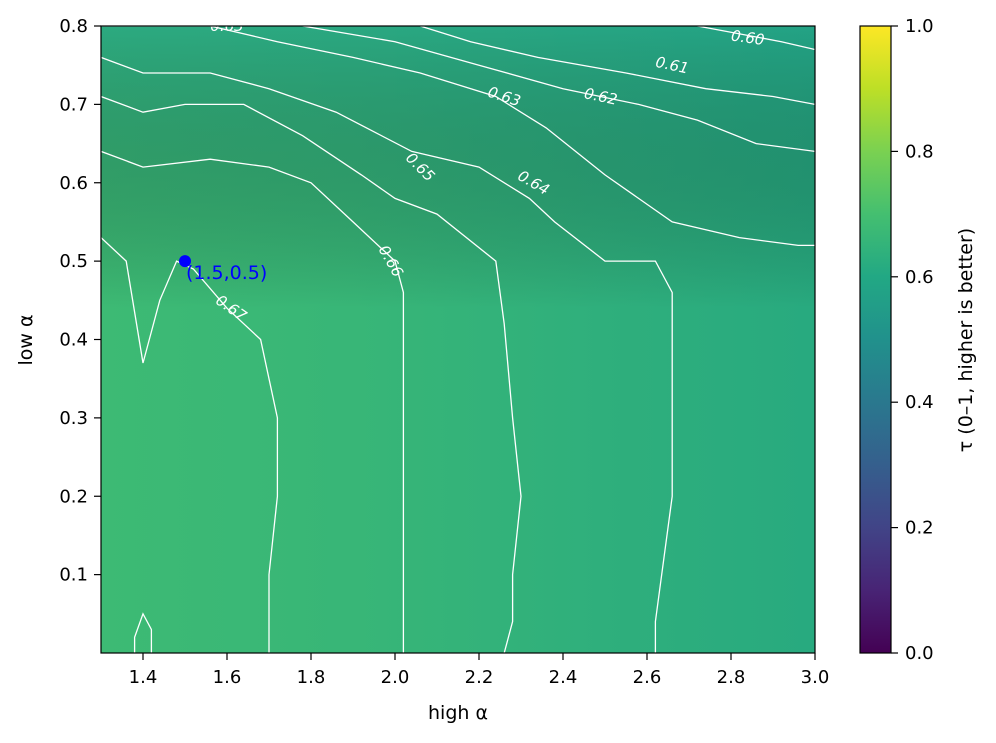 The image size is (996, 743). What do you see at coordinates (647, 677) in the screenshot?
I see `x-tick-label-6: 2.6` at bounding box center [647, 677].